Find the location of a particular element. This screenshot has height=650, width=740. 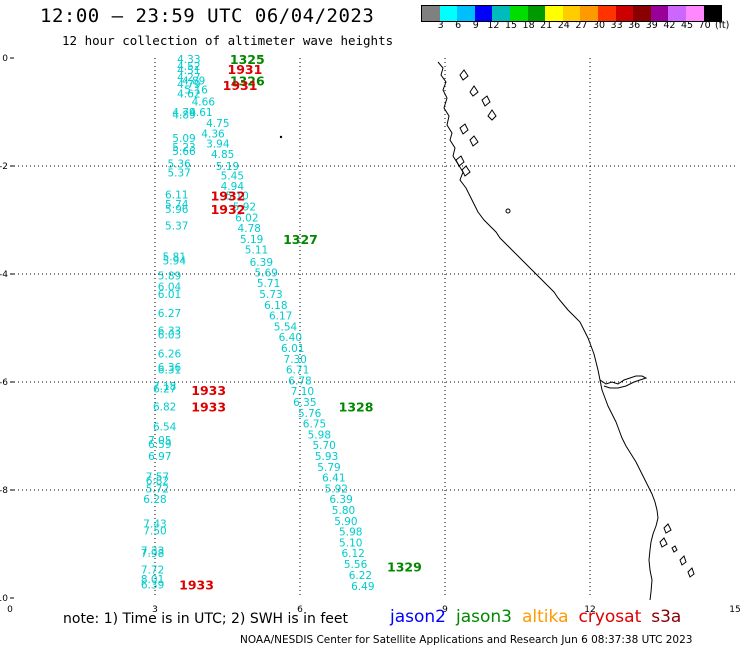

pass-time-label: 1329 is located at coordinates (404, 567).